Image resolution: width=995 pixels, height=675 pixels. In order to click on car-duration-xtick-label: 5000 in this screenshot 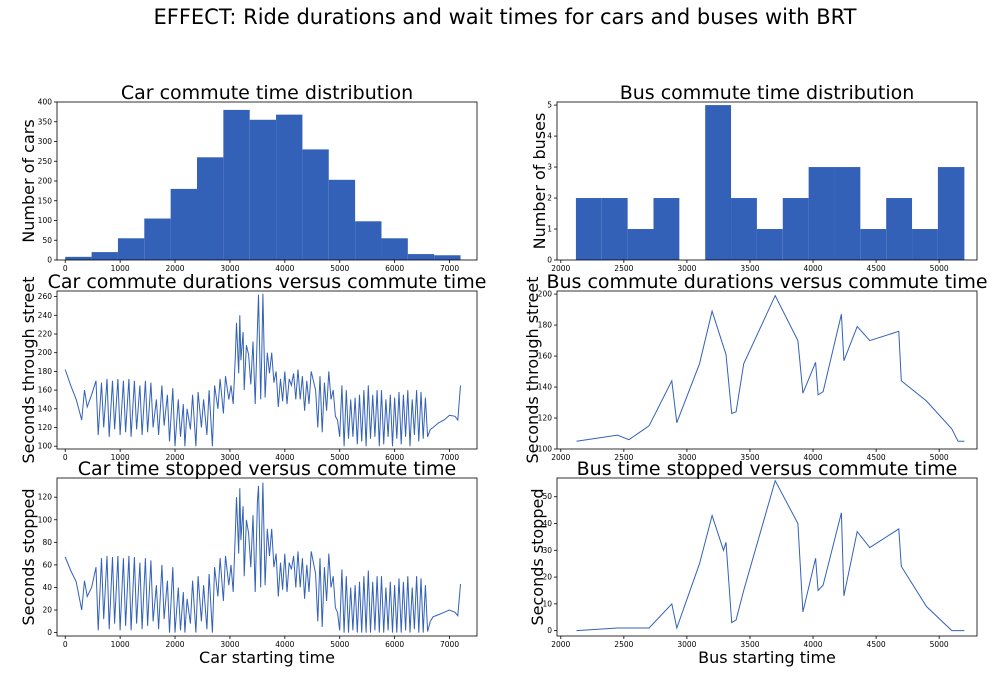, I will do `click(339, 457)`.